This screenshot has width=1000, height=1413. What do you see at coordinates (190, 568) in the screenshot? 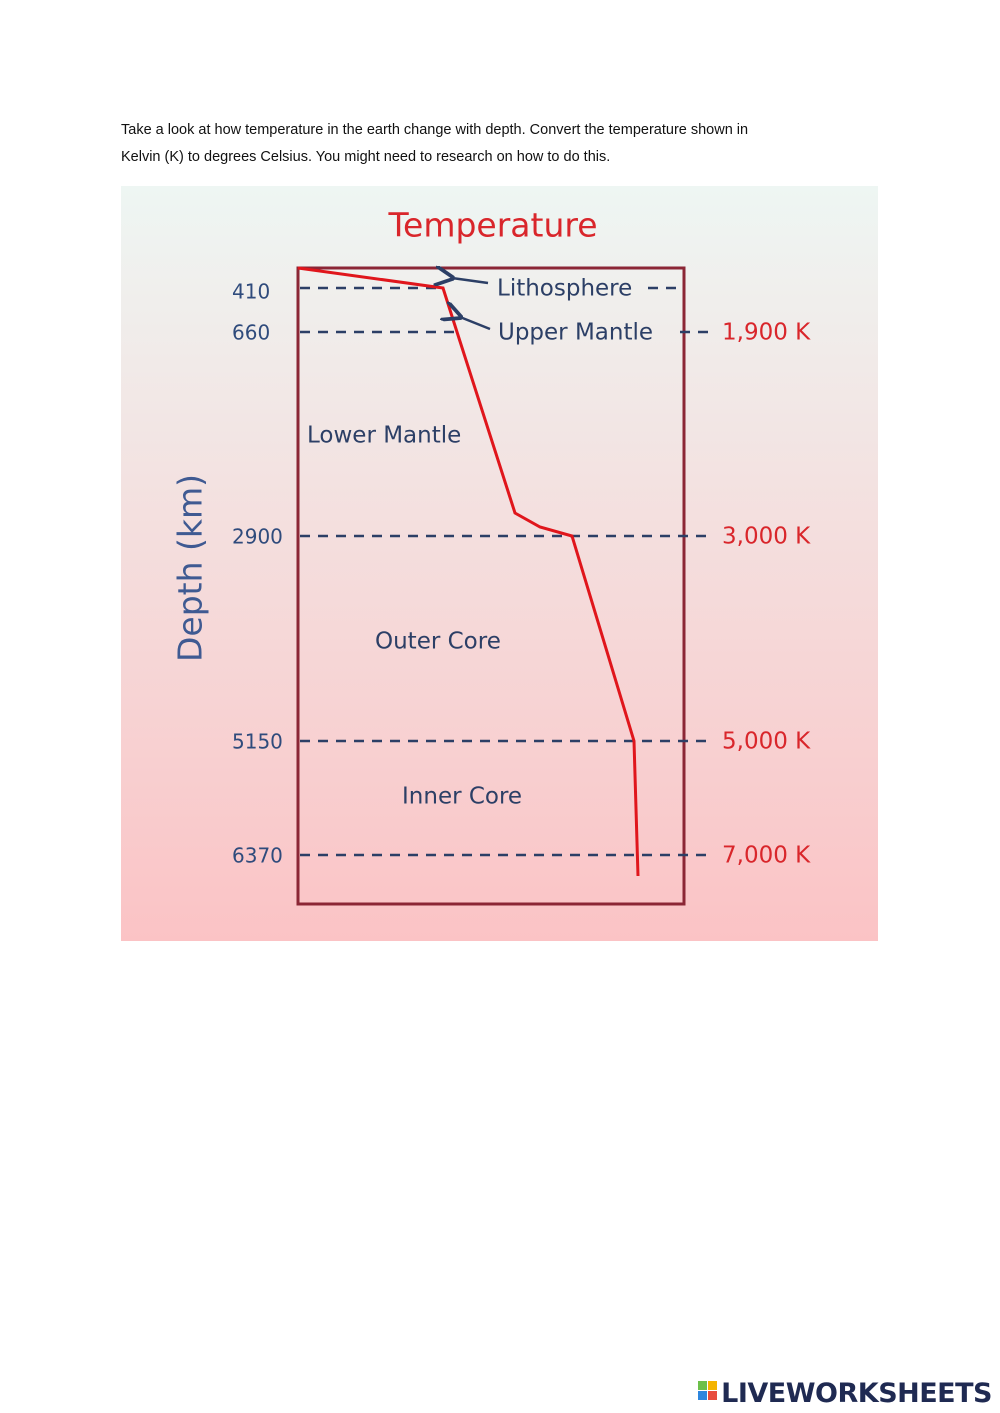
I see `axis-label: Depth (km)` at bounding box center [190, 568].